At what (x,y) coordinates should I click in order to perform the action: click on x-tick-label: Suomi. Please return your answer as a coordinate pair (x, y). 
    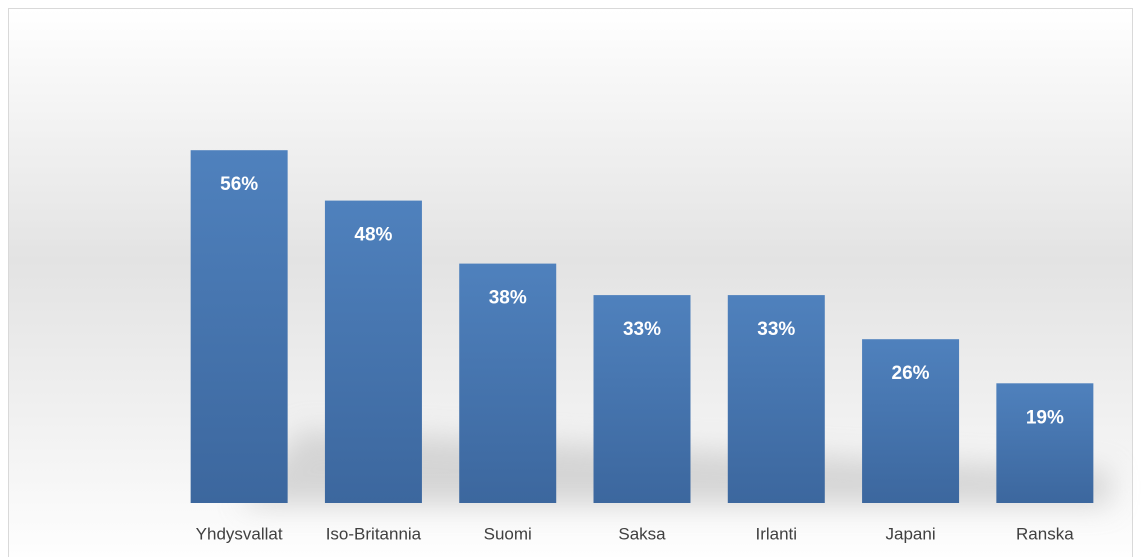
    Looking at the image, I should click on (508, 533).